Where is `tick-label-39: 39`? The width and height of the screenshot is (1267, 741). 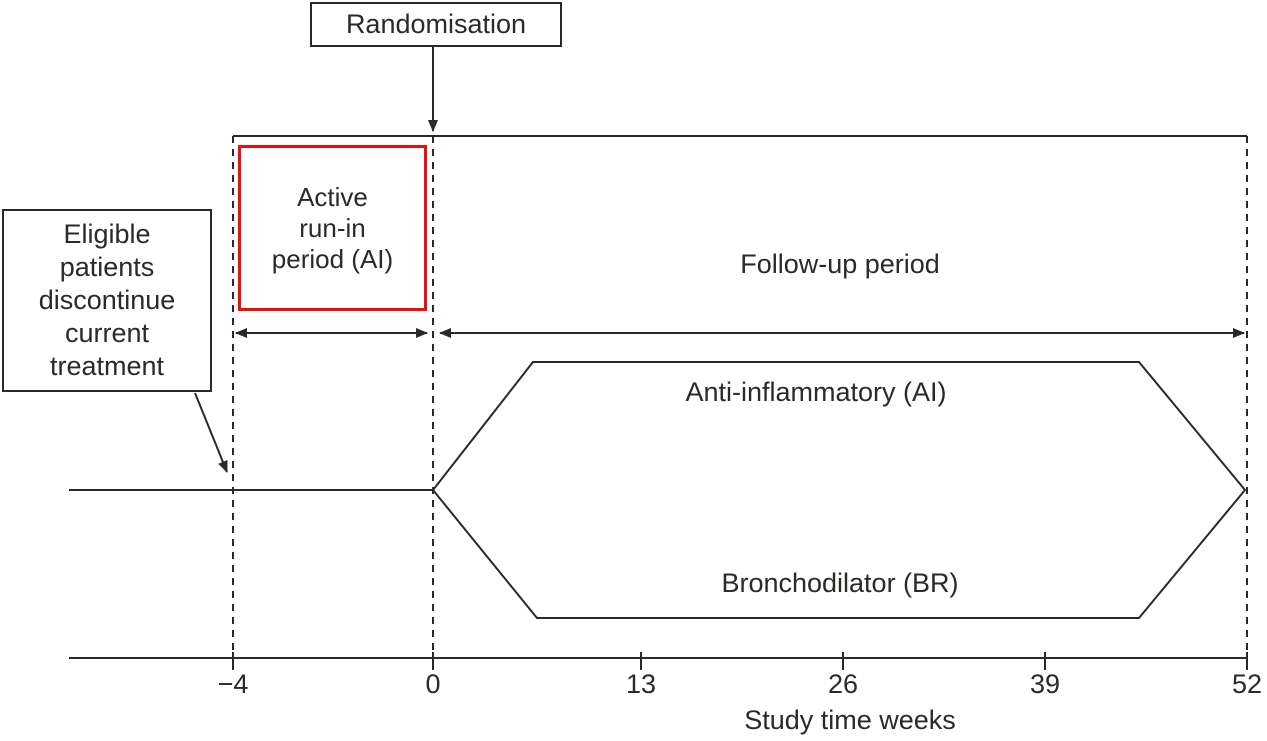
tick-label-39: 39 is located at coordinates (1045, 684).